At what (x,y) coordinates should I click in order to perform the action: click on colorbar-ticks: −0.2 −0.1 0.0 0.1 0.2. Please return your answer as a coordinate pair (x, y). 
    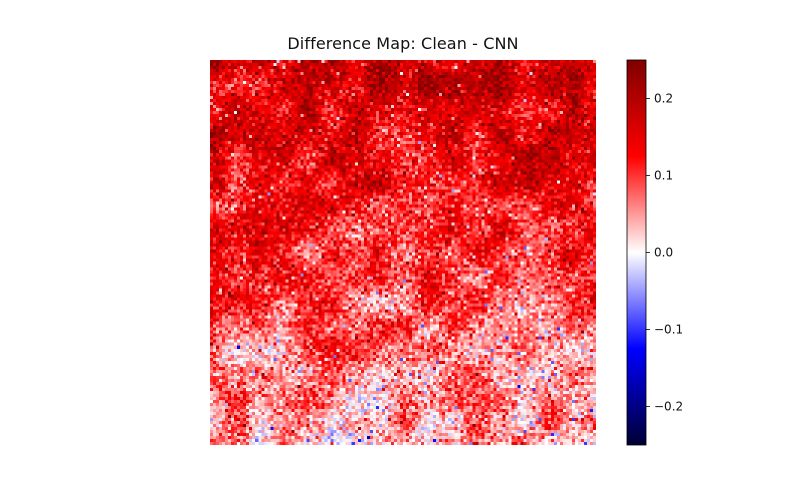
    Looking at the image, I should click on (664, 253).